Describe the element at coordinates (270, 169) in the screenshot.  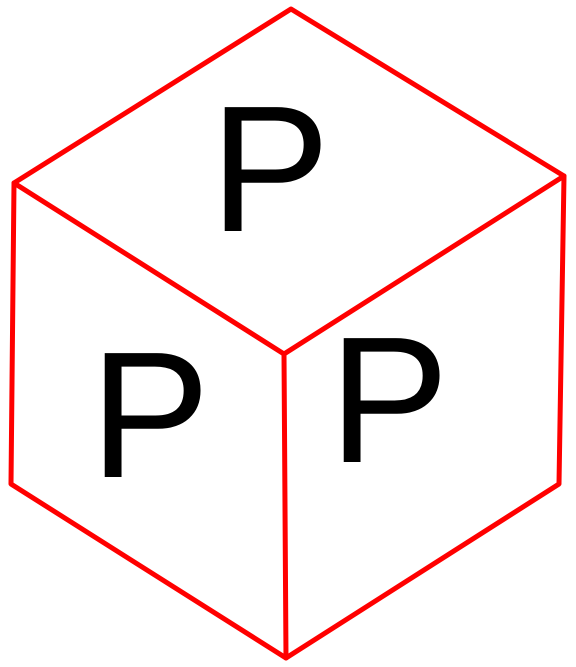
I see `top-face-letter: P` at that location.